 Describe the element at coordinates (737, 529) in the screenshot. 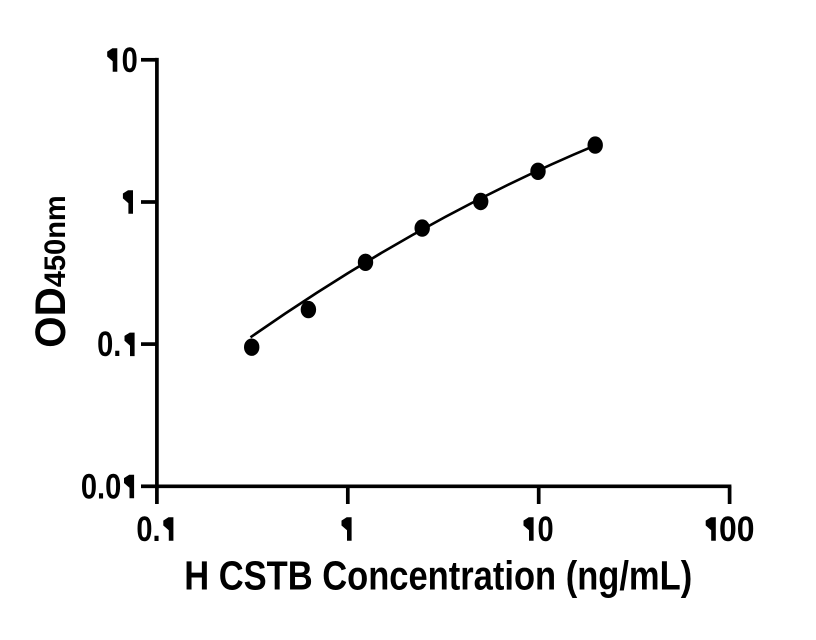

I see `svg-text: 00` at that location.